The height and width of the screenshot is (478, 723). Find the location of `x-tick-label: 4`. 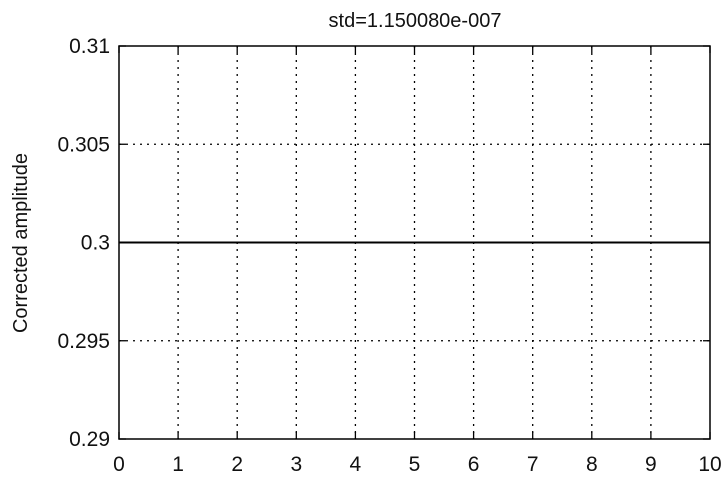

x-tick-label: 4 is located at coordinates (356, 464).